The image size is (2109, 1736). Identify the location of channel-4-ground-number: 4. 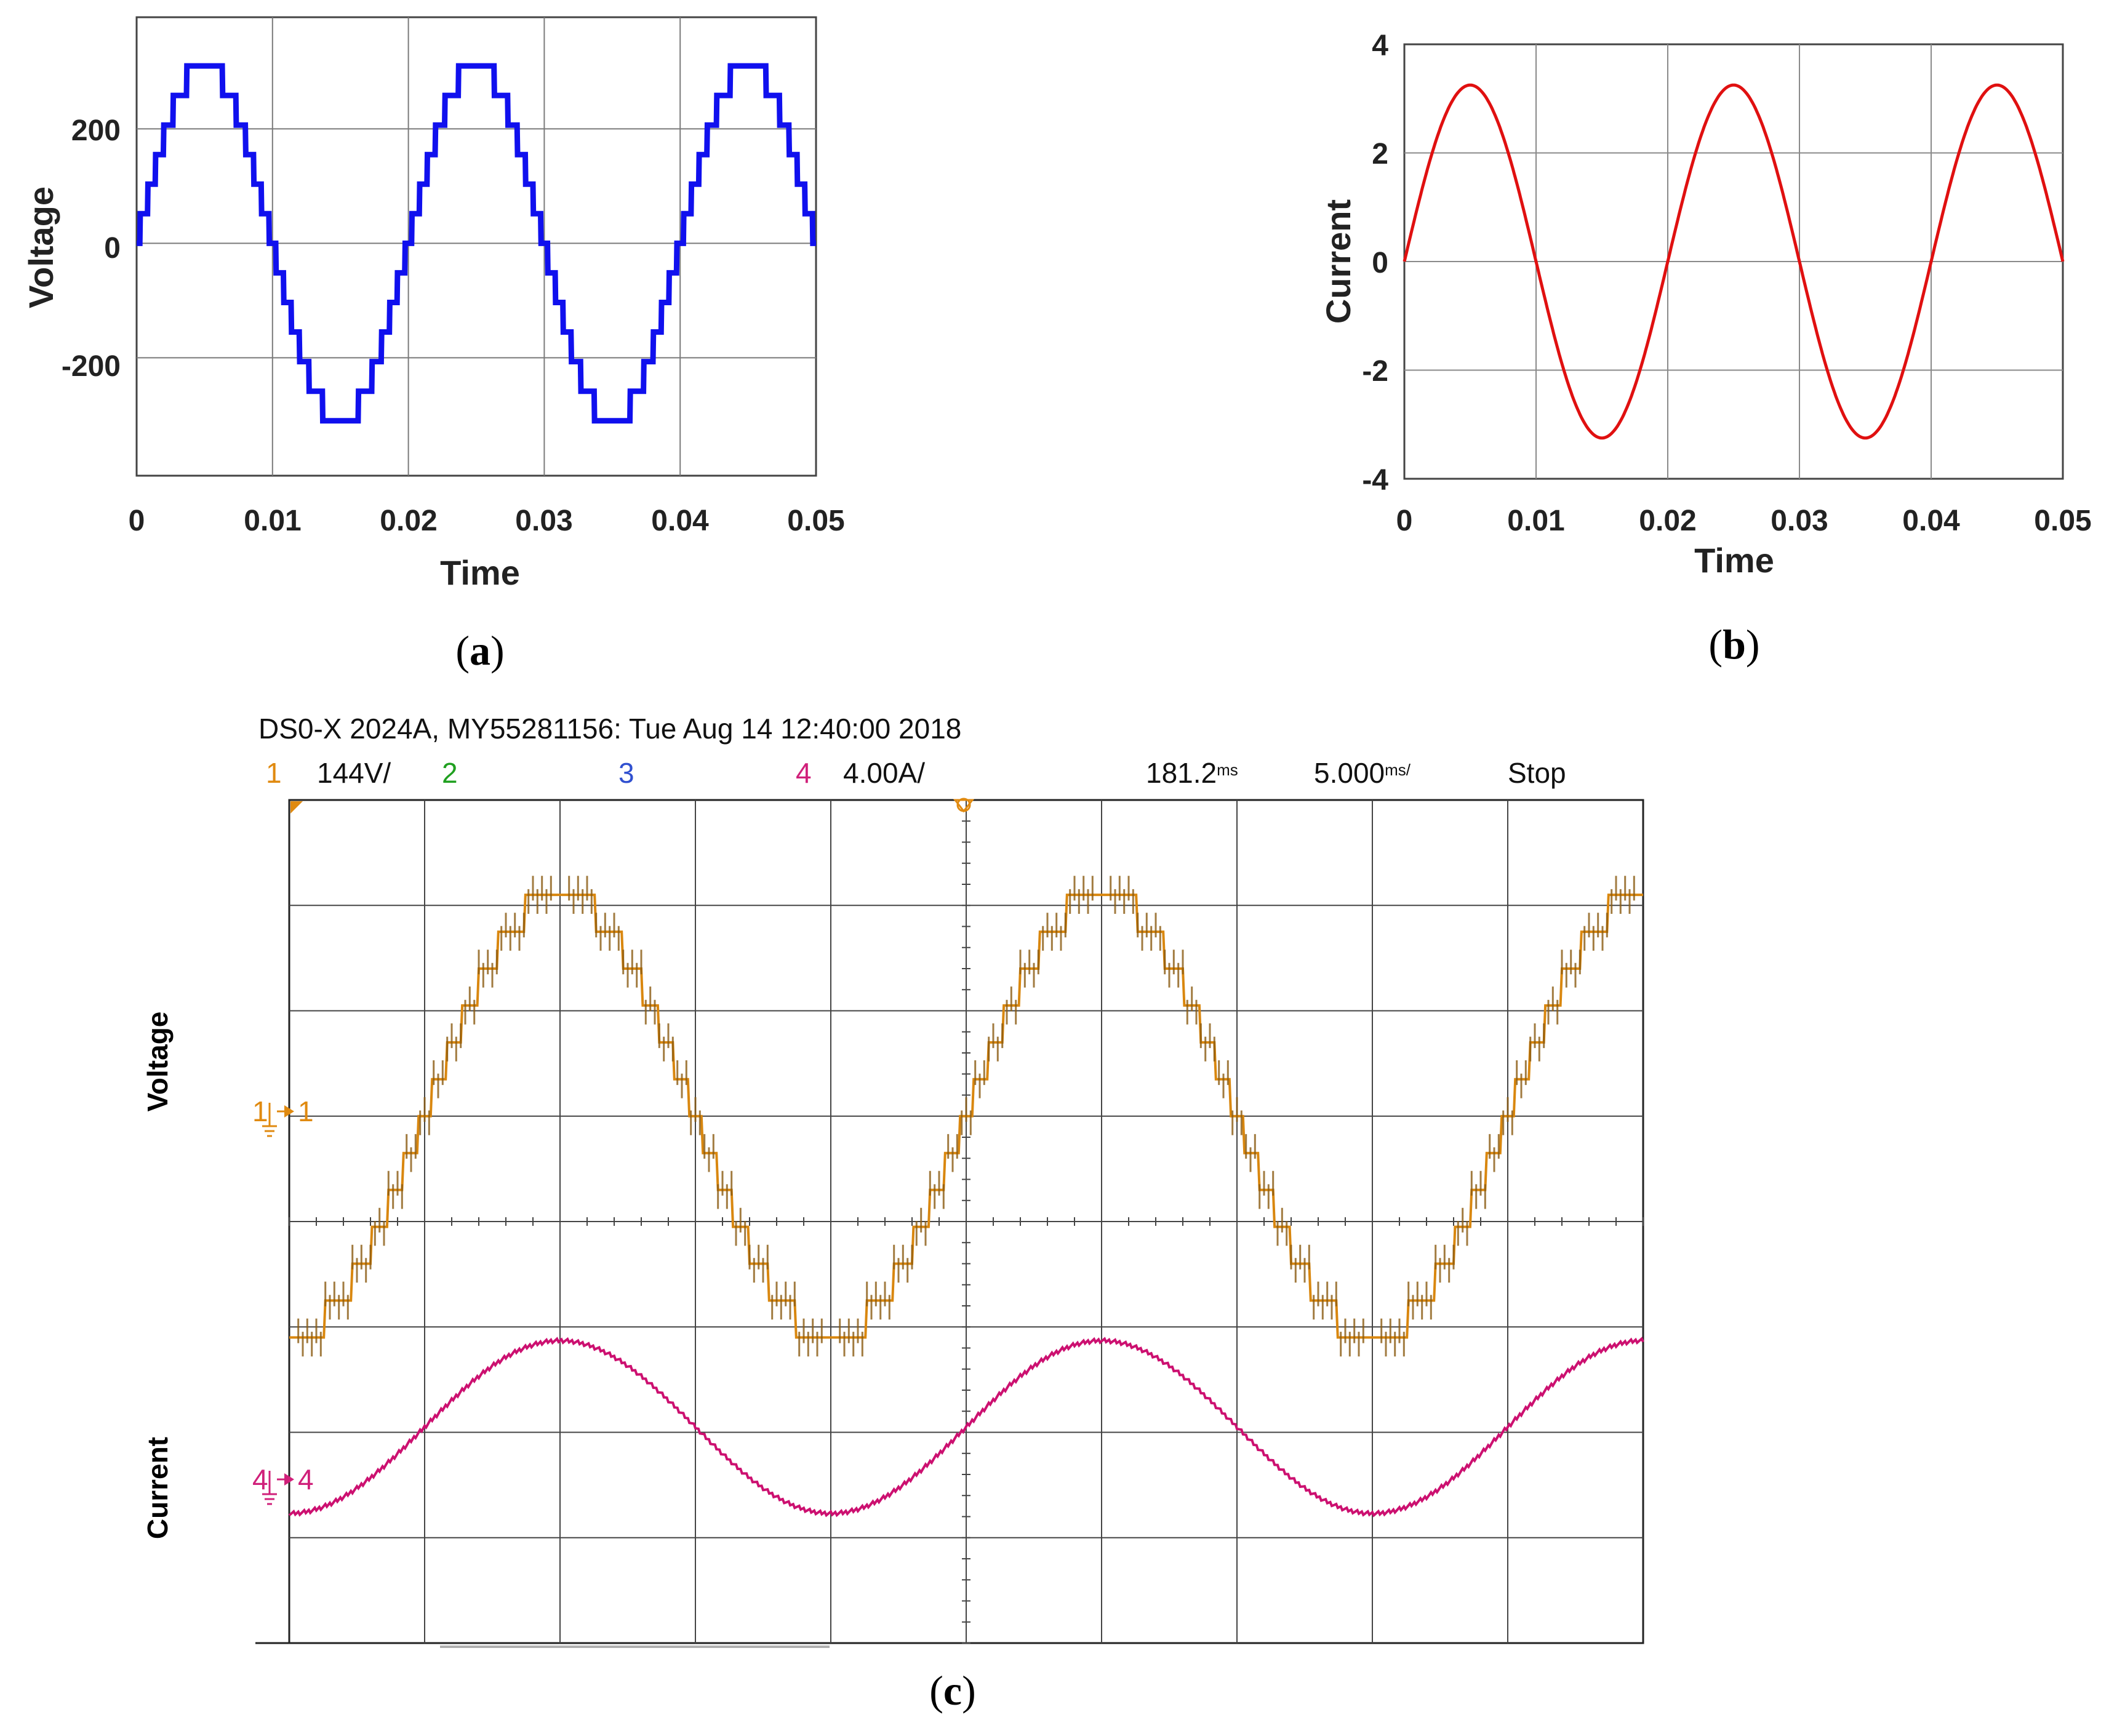
(260, 1479).